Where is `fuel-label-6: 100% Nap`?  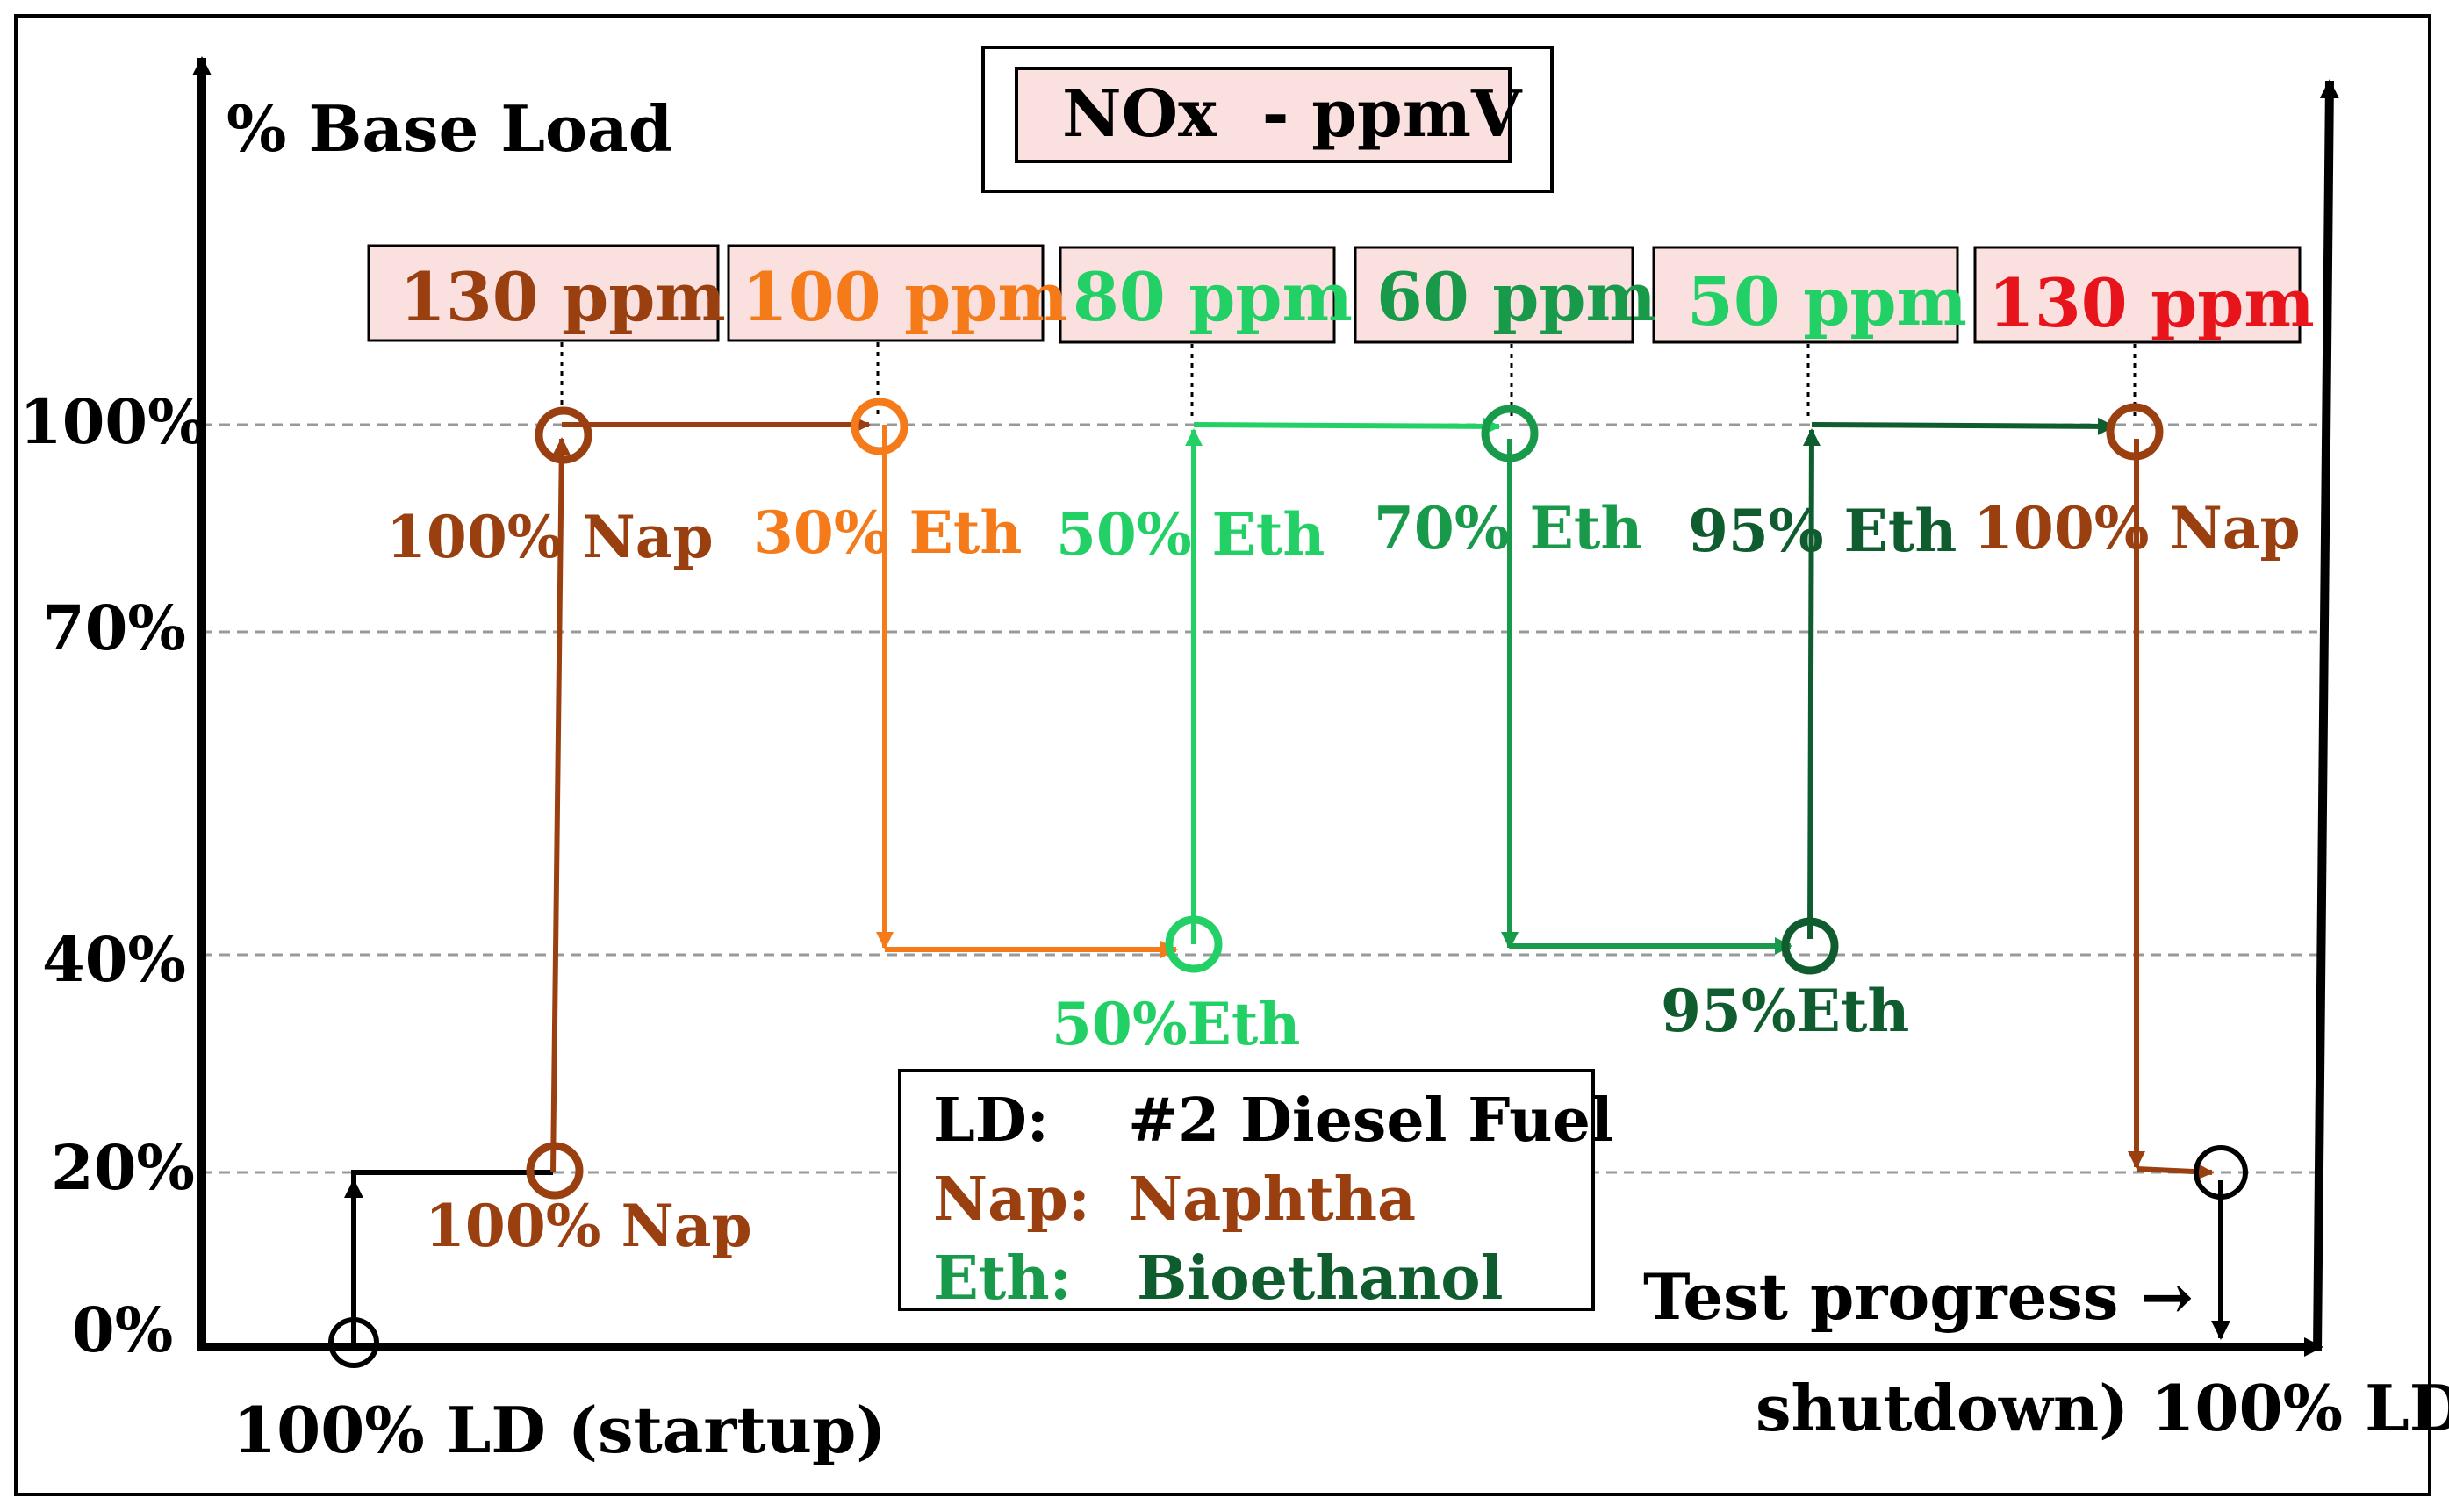
fuel-label-6: 100% Nap is located at coordinates (2137, 529).